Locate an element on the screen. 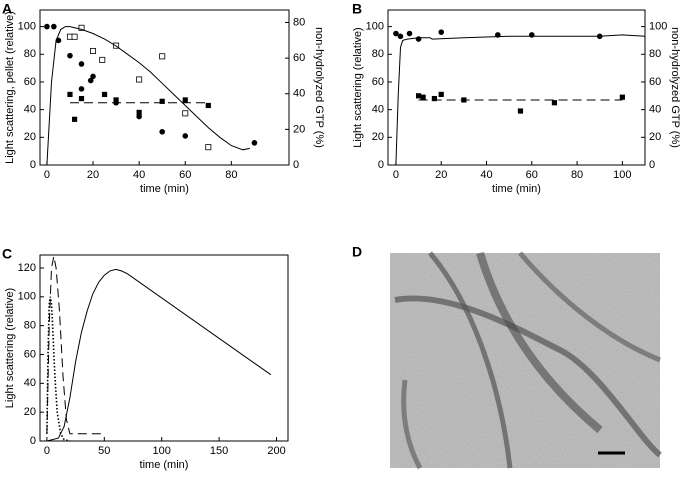  panel-label: A is located at coordinates (7, 9).